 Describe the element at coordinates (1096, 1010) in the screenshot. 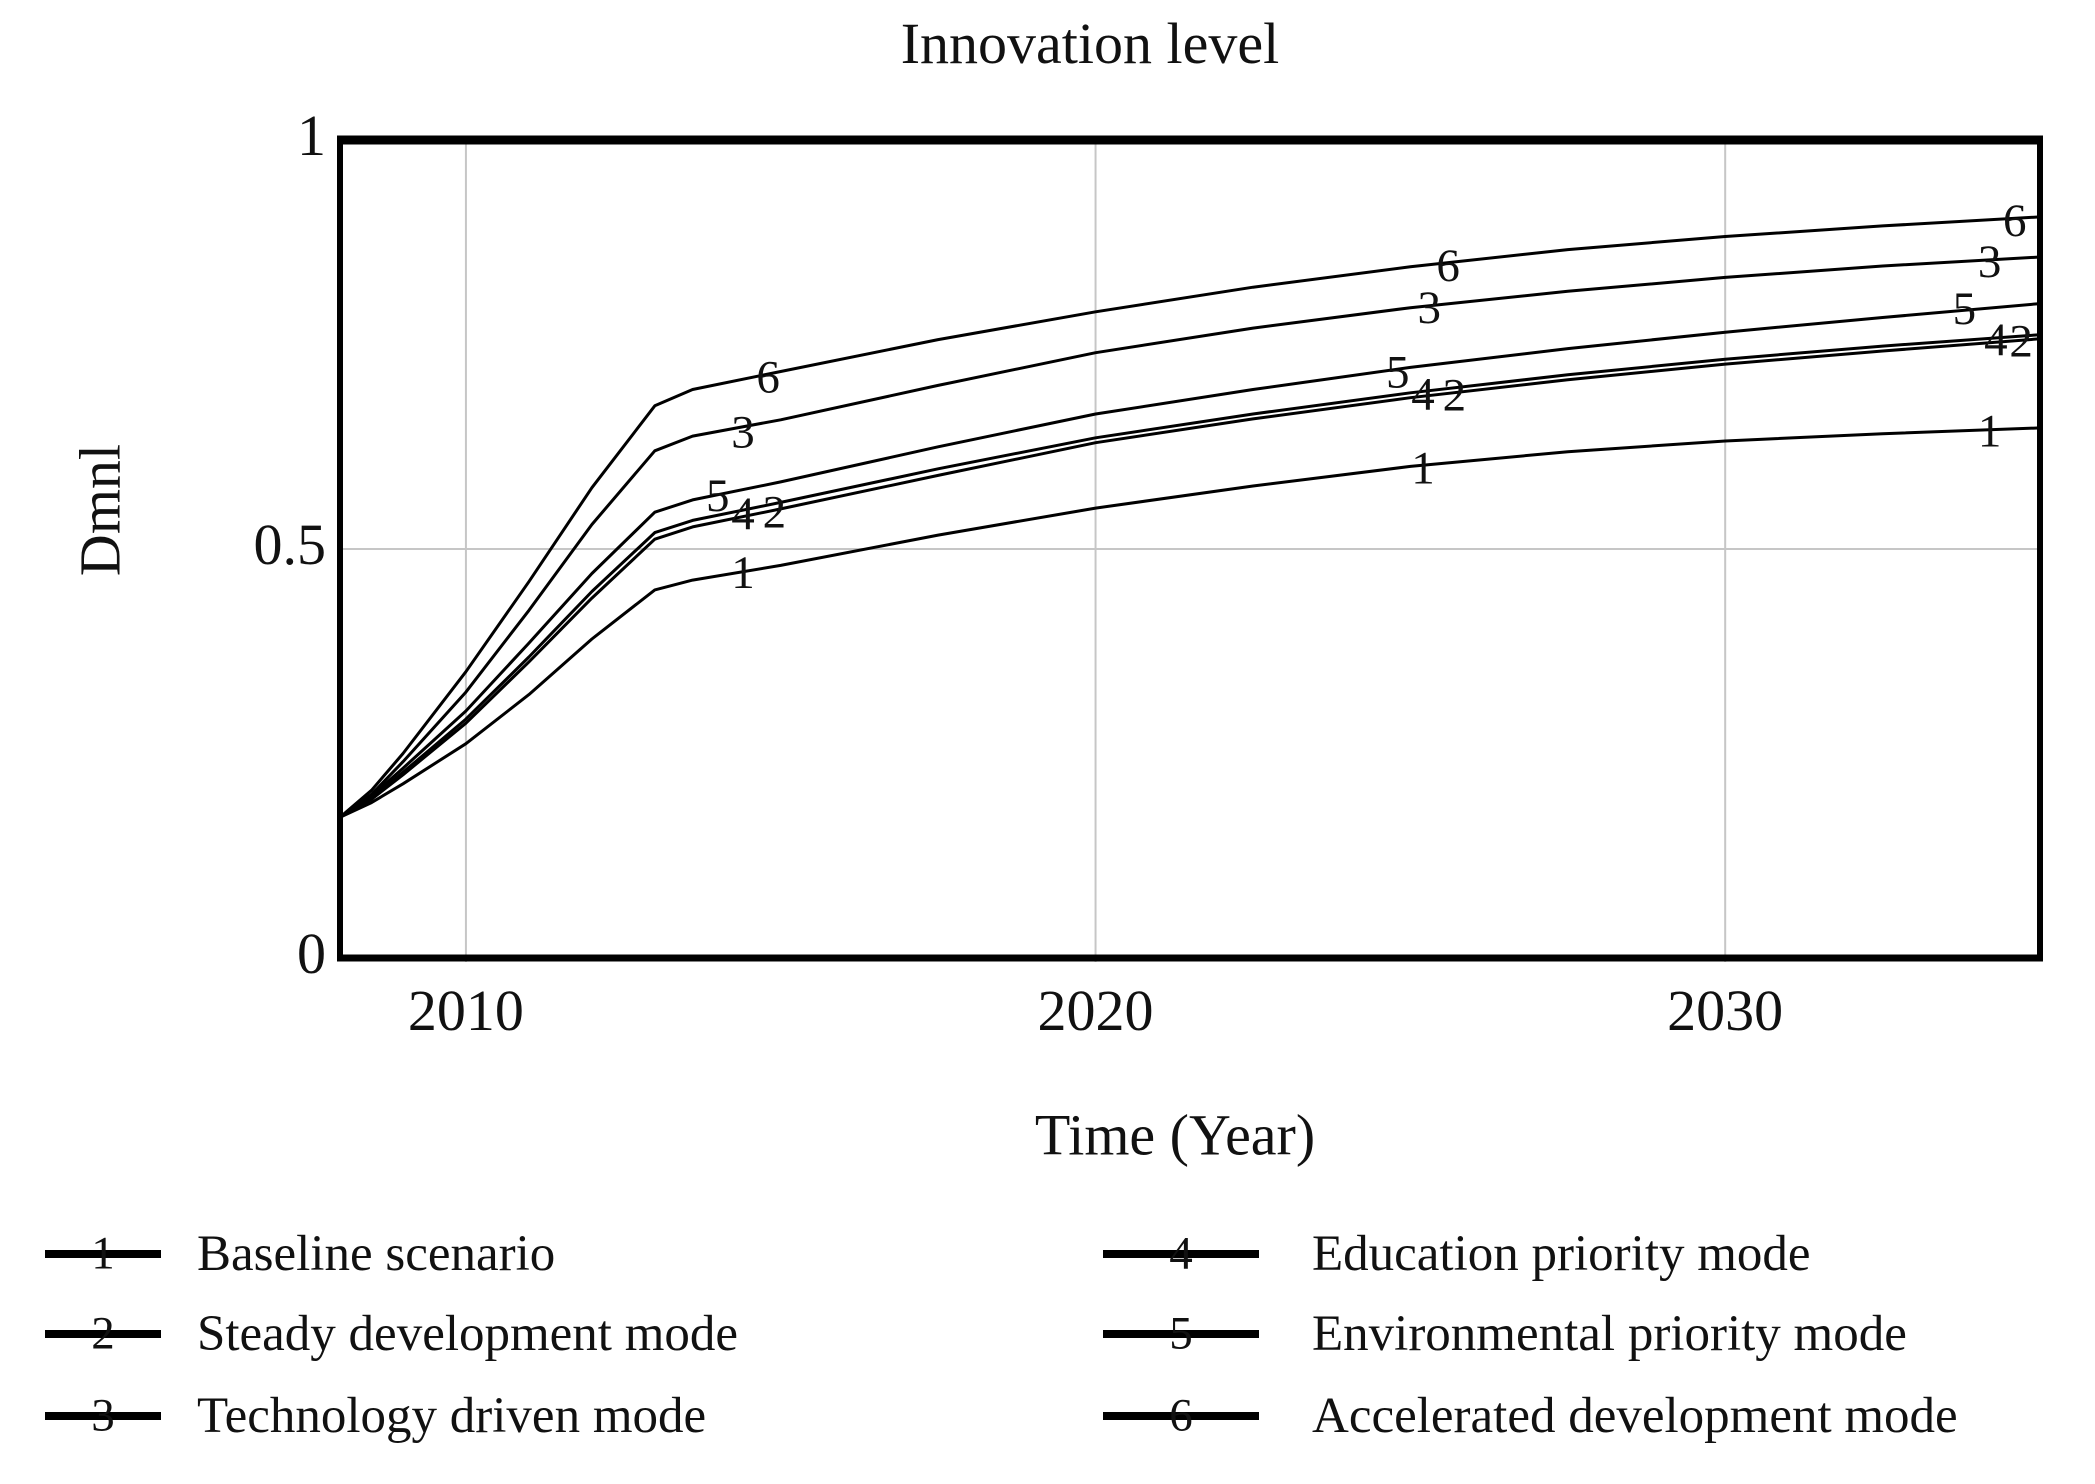

I see `x-tick-2020: 2020` at that location.